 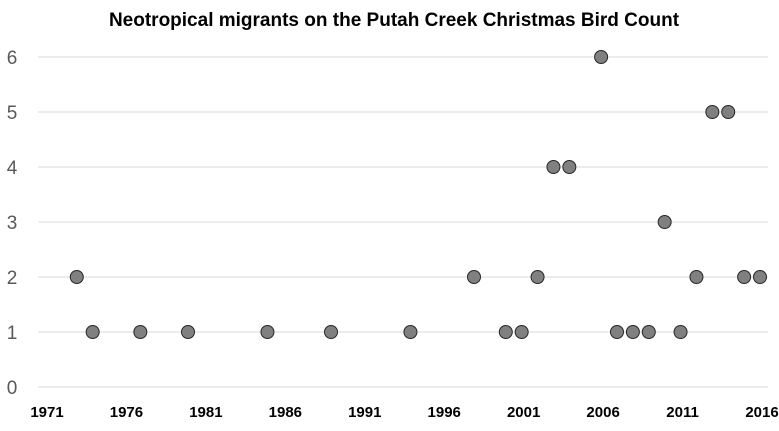 What do you see at coordinates (404, 412) in the screenshot?
I see `x-axis-ticks: 1971 1976 1981 1986 1991 1996 2001 2006 2011 2016` at bounding box center [404, 412].